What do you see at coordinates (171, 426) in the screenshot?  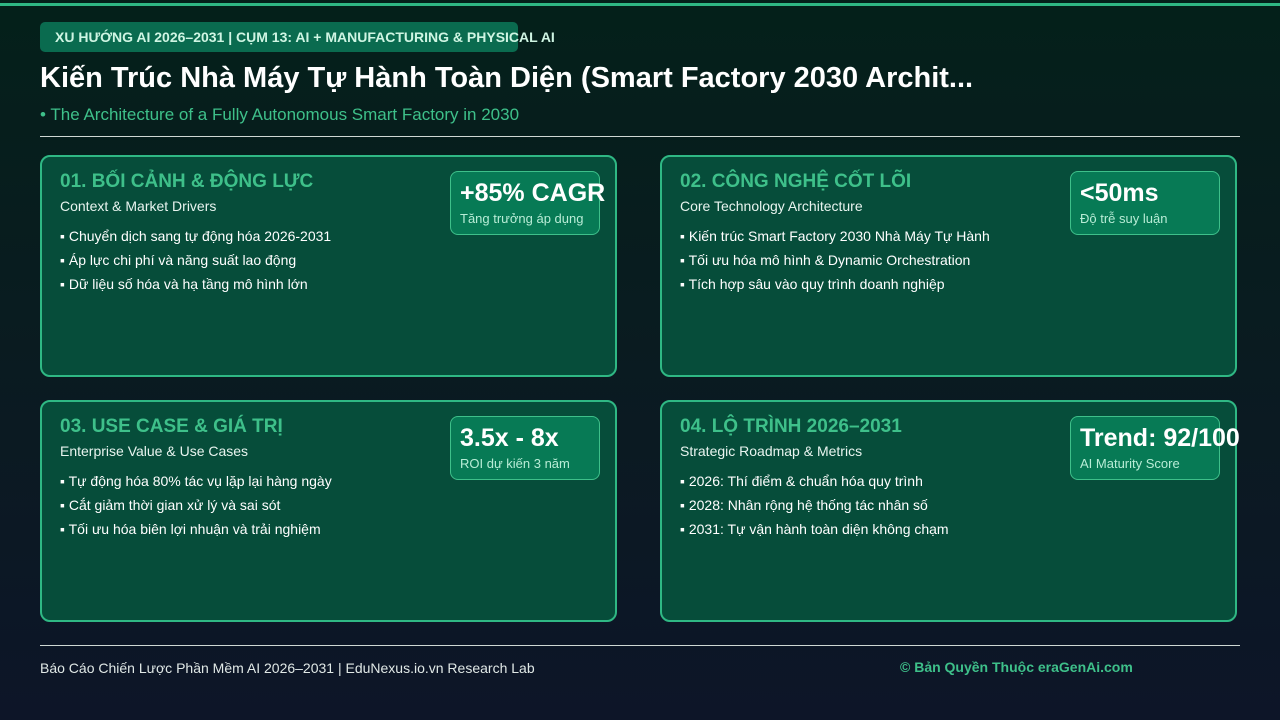 I see `card-heading: 03. USE CASE & GIÁ TRỊ` at bounding box center [171, 426].